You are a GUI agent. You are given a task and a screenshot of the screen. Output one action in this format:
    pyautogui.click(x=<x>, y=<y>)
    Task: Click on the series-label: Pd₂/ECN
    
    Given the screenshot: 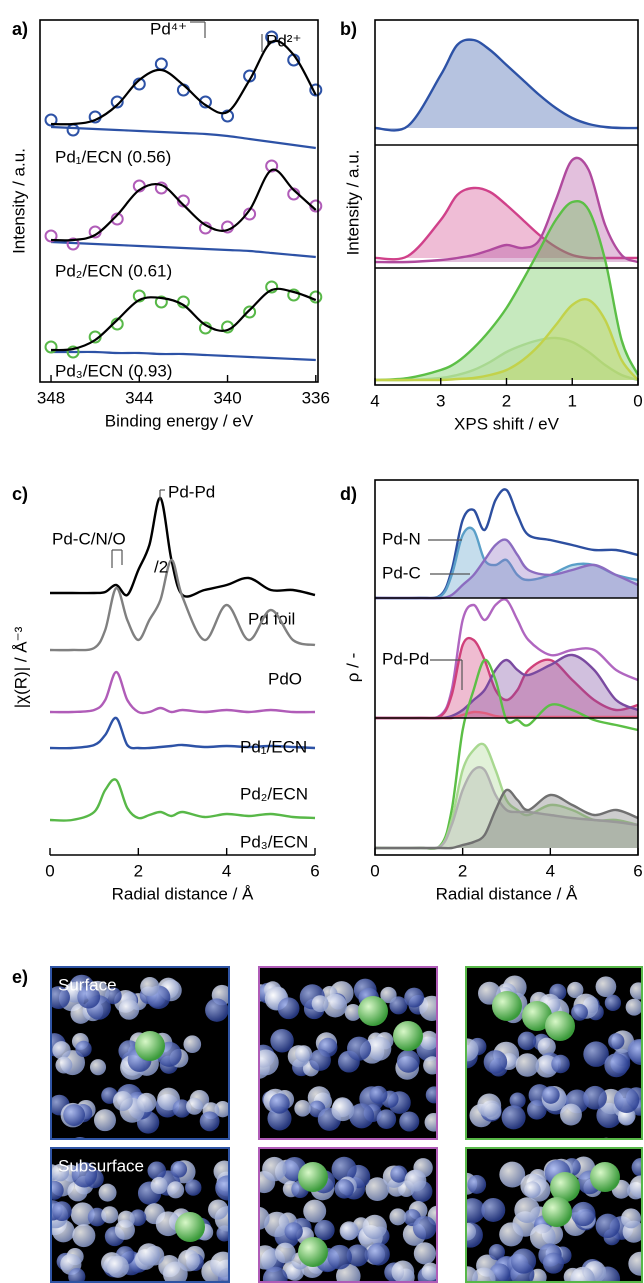 What is the action you would take?
    pyautogui.click(x=274, y=793)
    